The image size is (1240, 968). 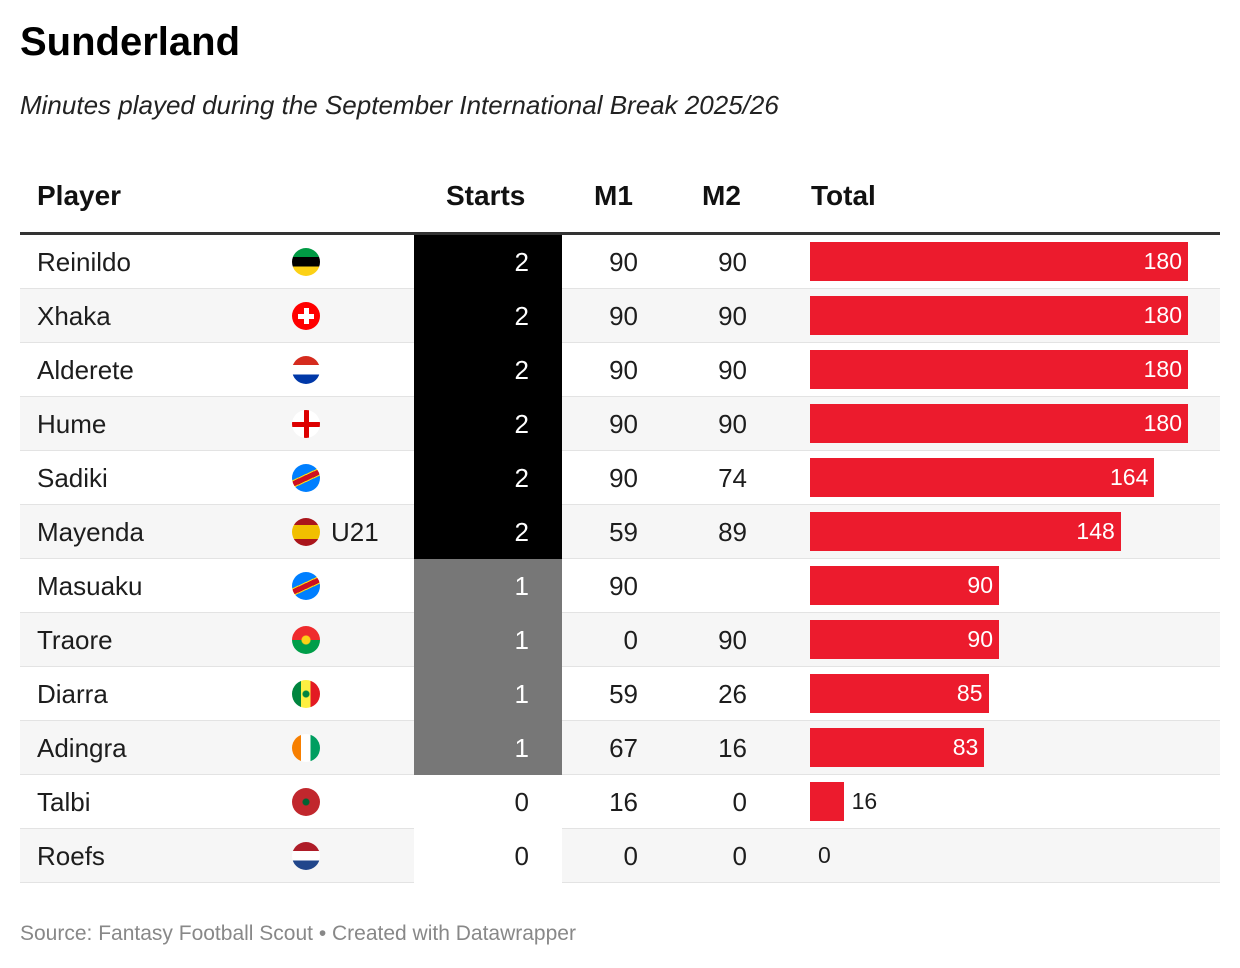 What do you see at coordinates (721, 195) in the screenshot?
I see `header-m2: M2` at bounding box center [721, 195].